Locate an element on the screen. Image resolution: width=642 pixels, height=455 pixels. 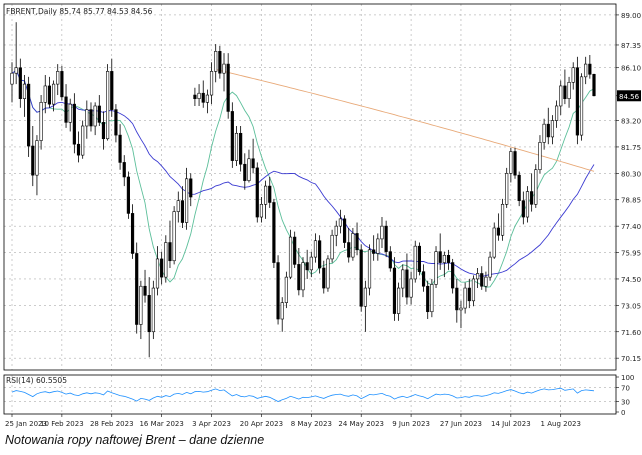
x-tick-label: 24 May 2023 is located at coordinates (361, 424).